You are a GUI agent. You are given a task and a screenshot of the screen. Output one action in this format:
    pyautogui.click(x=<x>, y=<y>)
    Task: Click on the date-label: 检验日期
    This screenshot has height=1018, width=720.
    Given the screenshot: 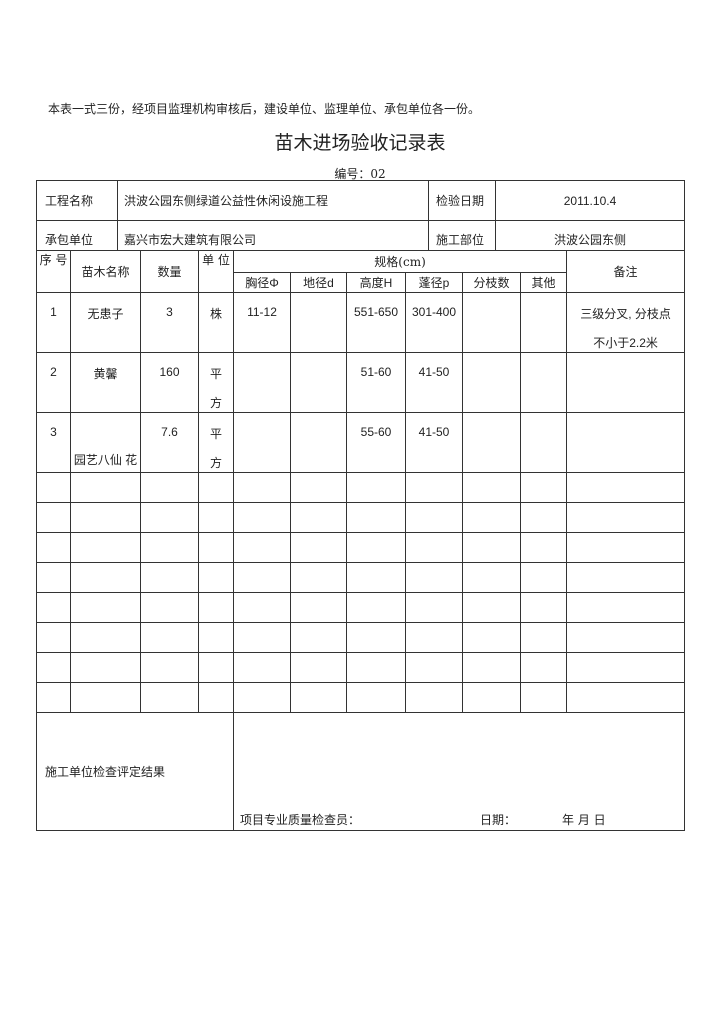 What is the action you would take?
    pyautogui.click(x=462, y=200)
    